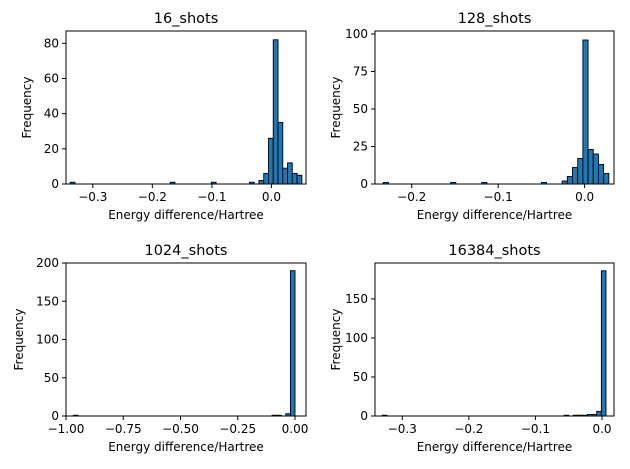 The height and width of the screenshot is (469, 630). I want to click on x-tick-label: −0.25, so click(237, 429).